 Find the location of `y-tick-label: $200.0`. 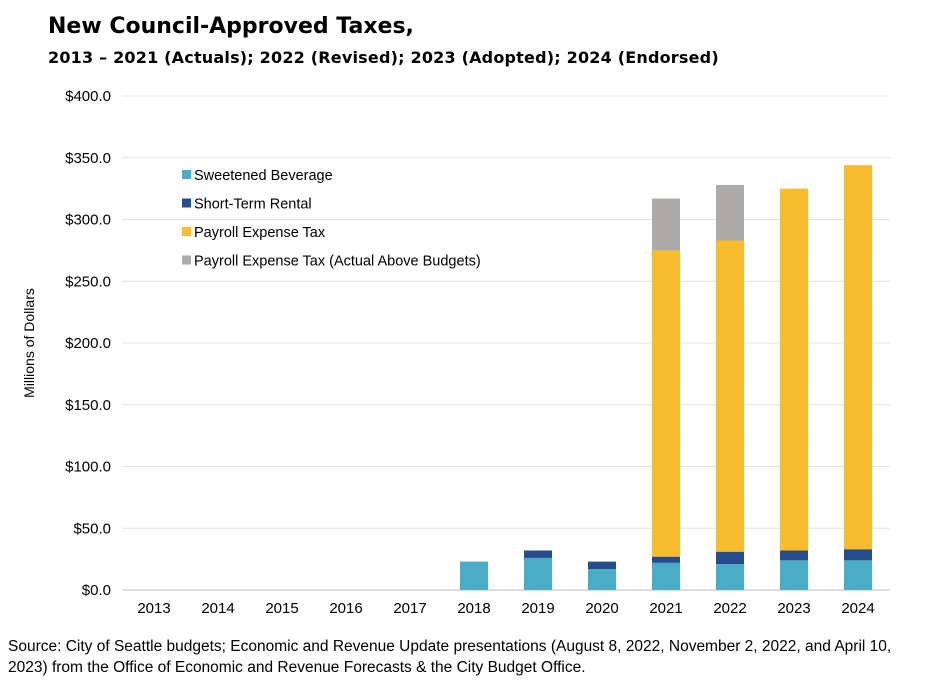

y-tick-label: $200.0 is located at coordinates (88, 343).